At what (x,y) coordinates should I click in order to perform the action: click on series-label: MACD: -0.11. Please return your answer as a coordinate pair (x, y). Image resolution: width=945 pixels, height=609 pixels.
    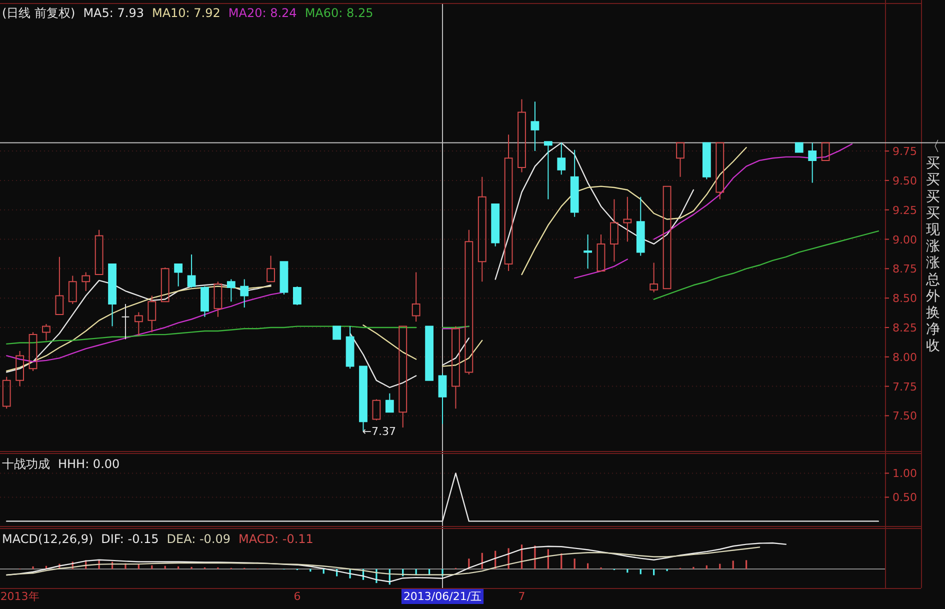
    Looking at the image, I should click on (276, 539).